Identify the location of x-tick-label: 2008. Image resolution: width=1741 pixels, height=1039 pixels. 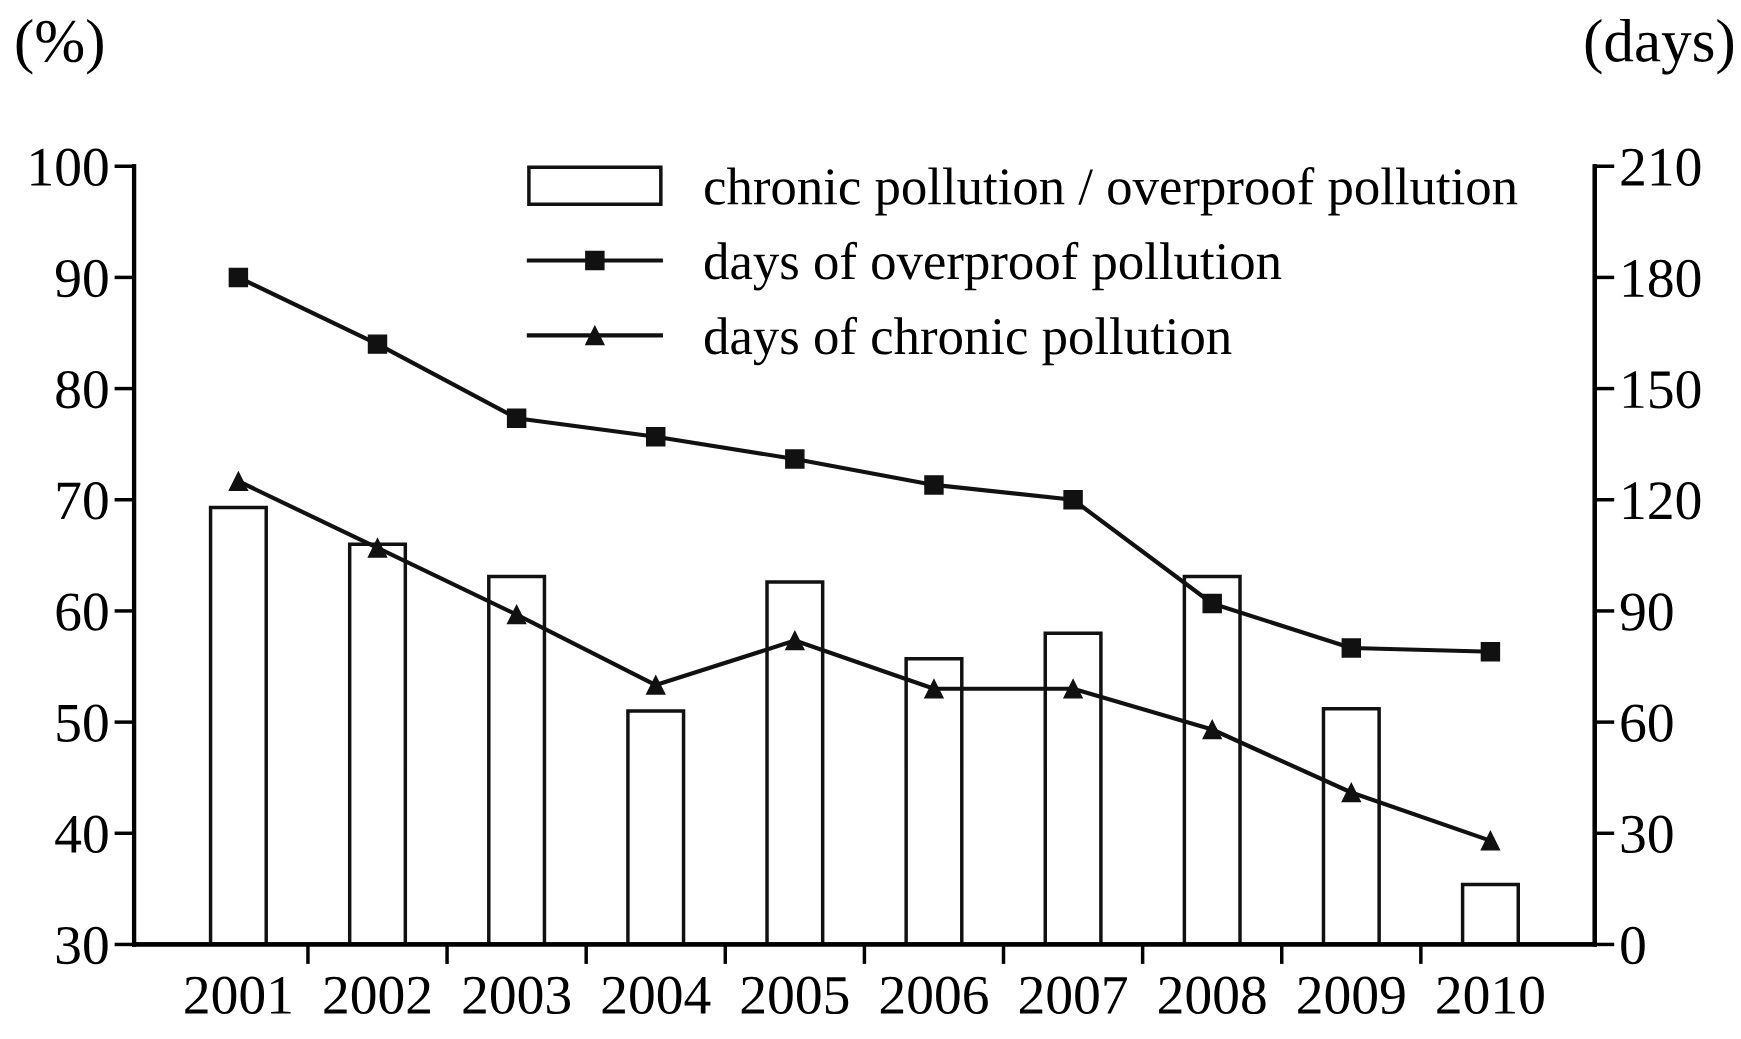
(1212, 995).